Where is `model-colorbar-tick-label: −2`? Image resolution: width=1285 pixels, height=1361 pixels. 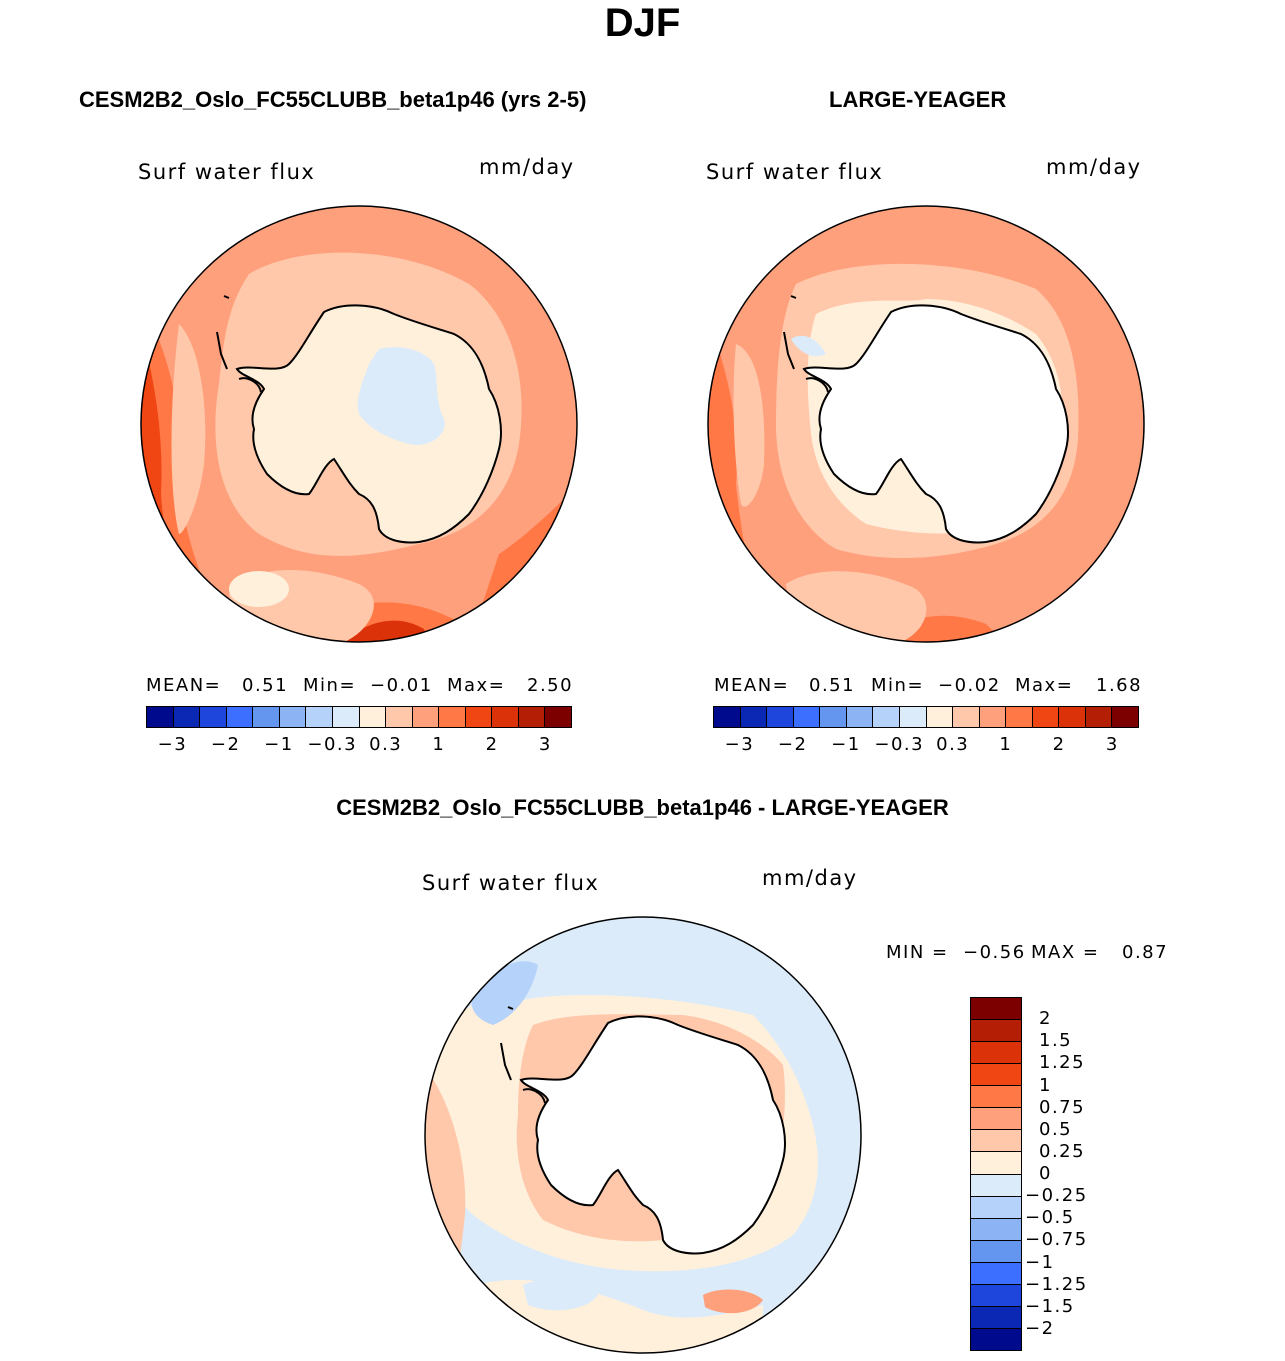
model-colorbar-tick-label: −2 is located at coordinates (225, 744).